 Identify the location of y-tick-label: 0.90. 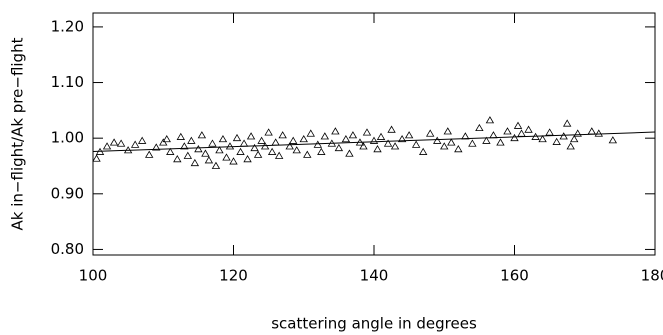
(67, 193).